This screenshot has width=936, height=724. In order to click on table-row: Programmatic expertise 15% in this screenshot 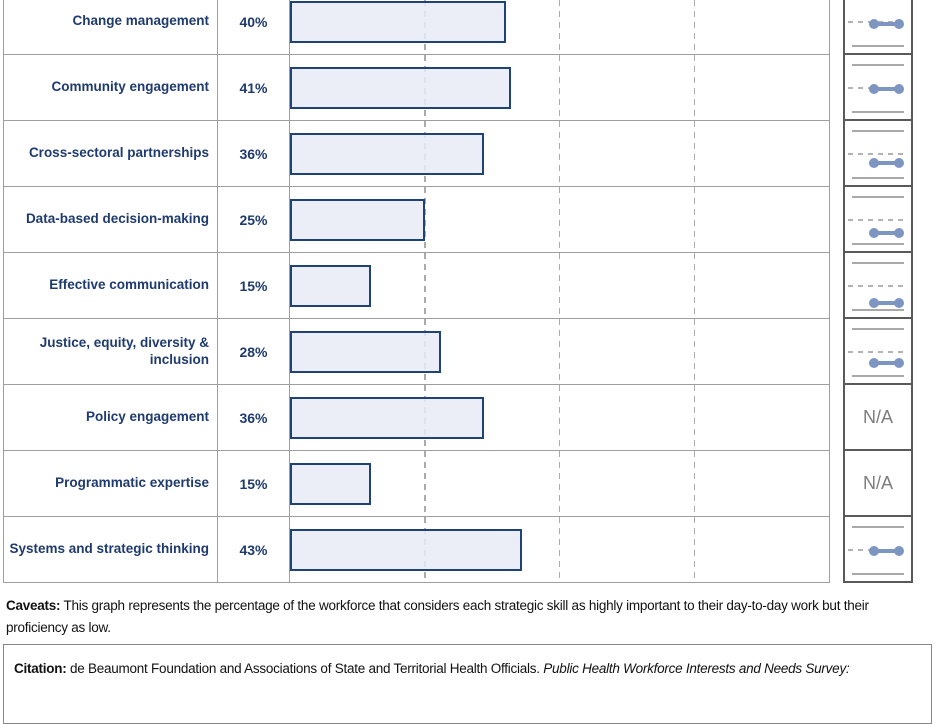, I will do `click(416, 484)`.